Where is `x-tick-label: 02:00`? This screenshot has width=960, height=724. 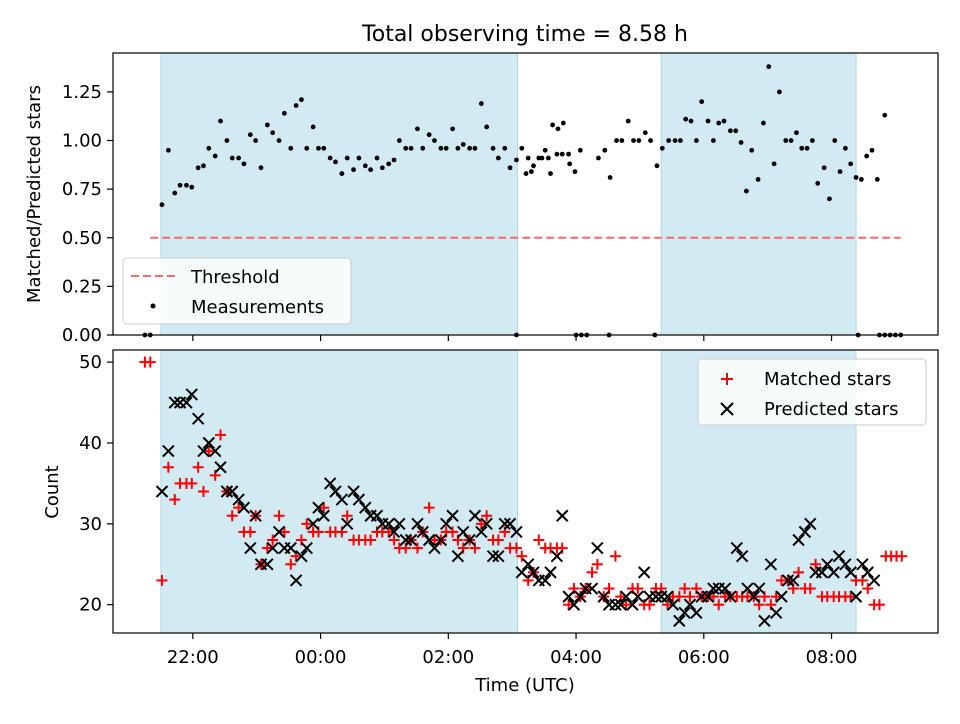
x-tick-label: 02:00 is located at coordinates (448, 657).